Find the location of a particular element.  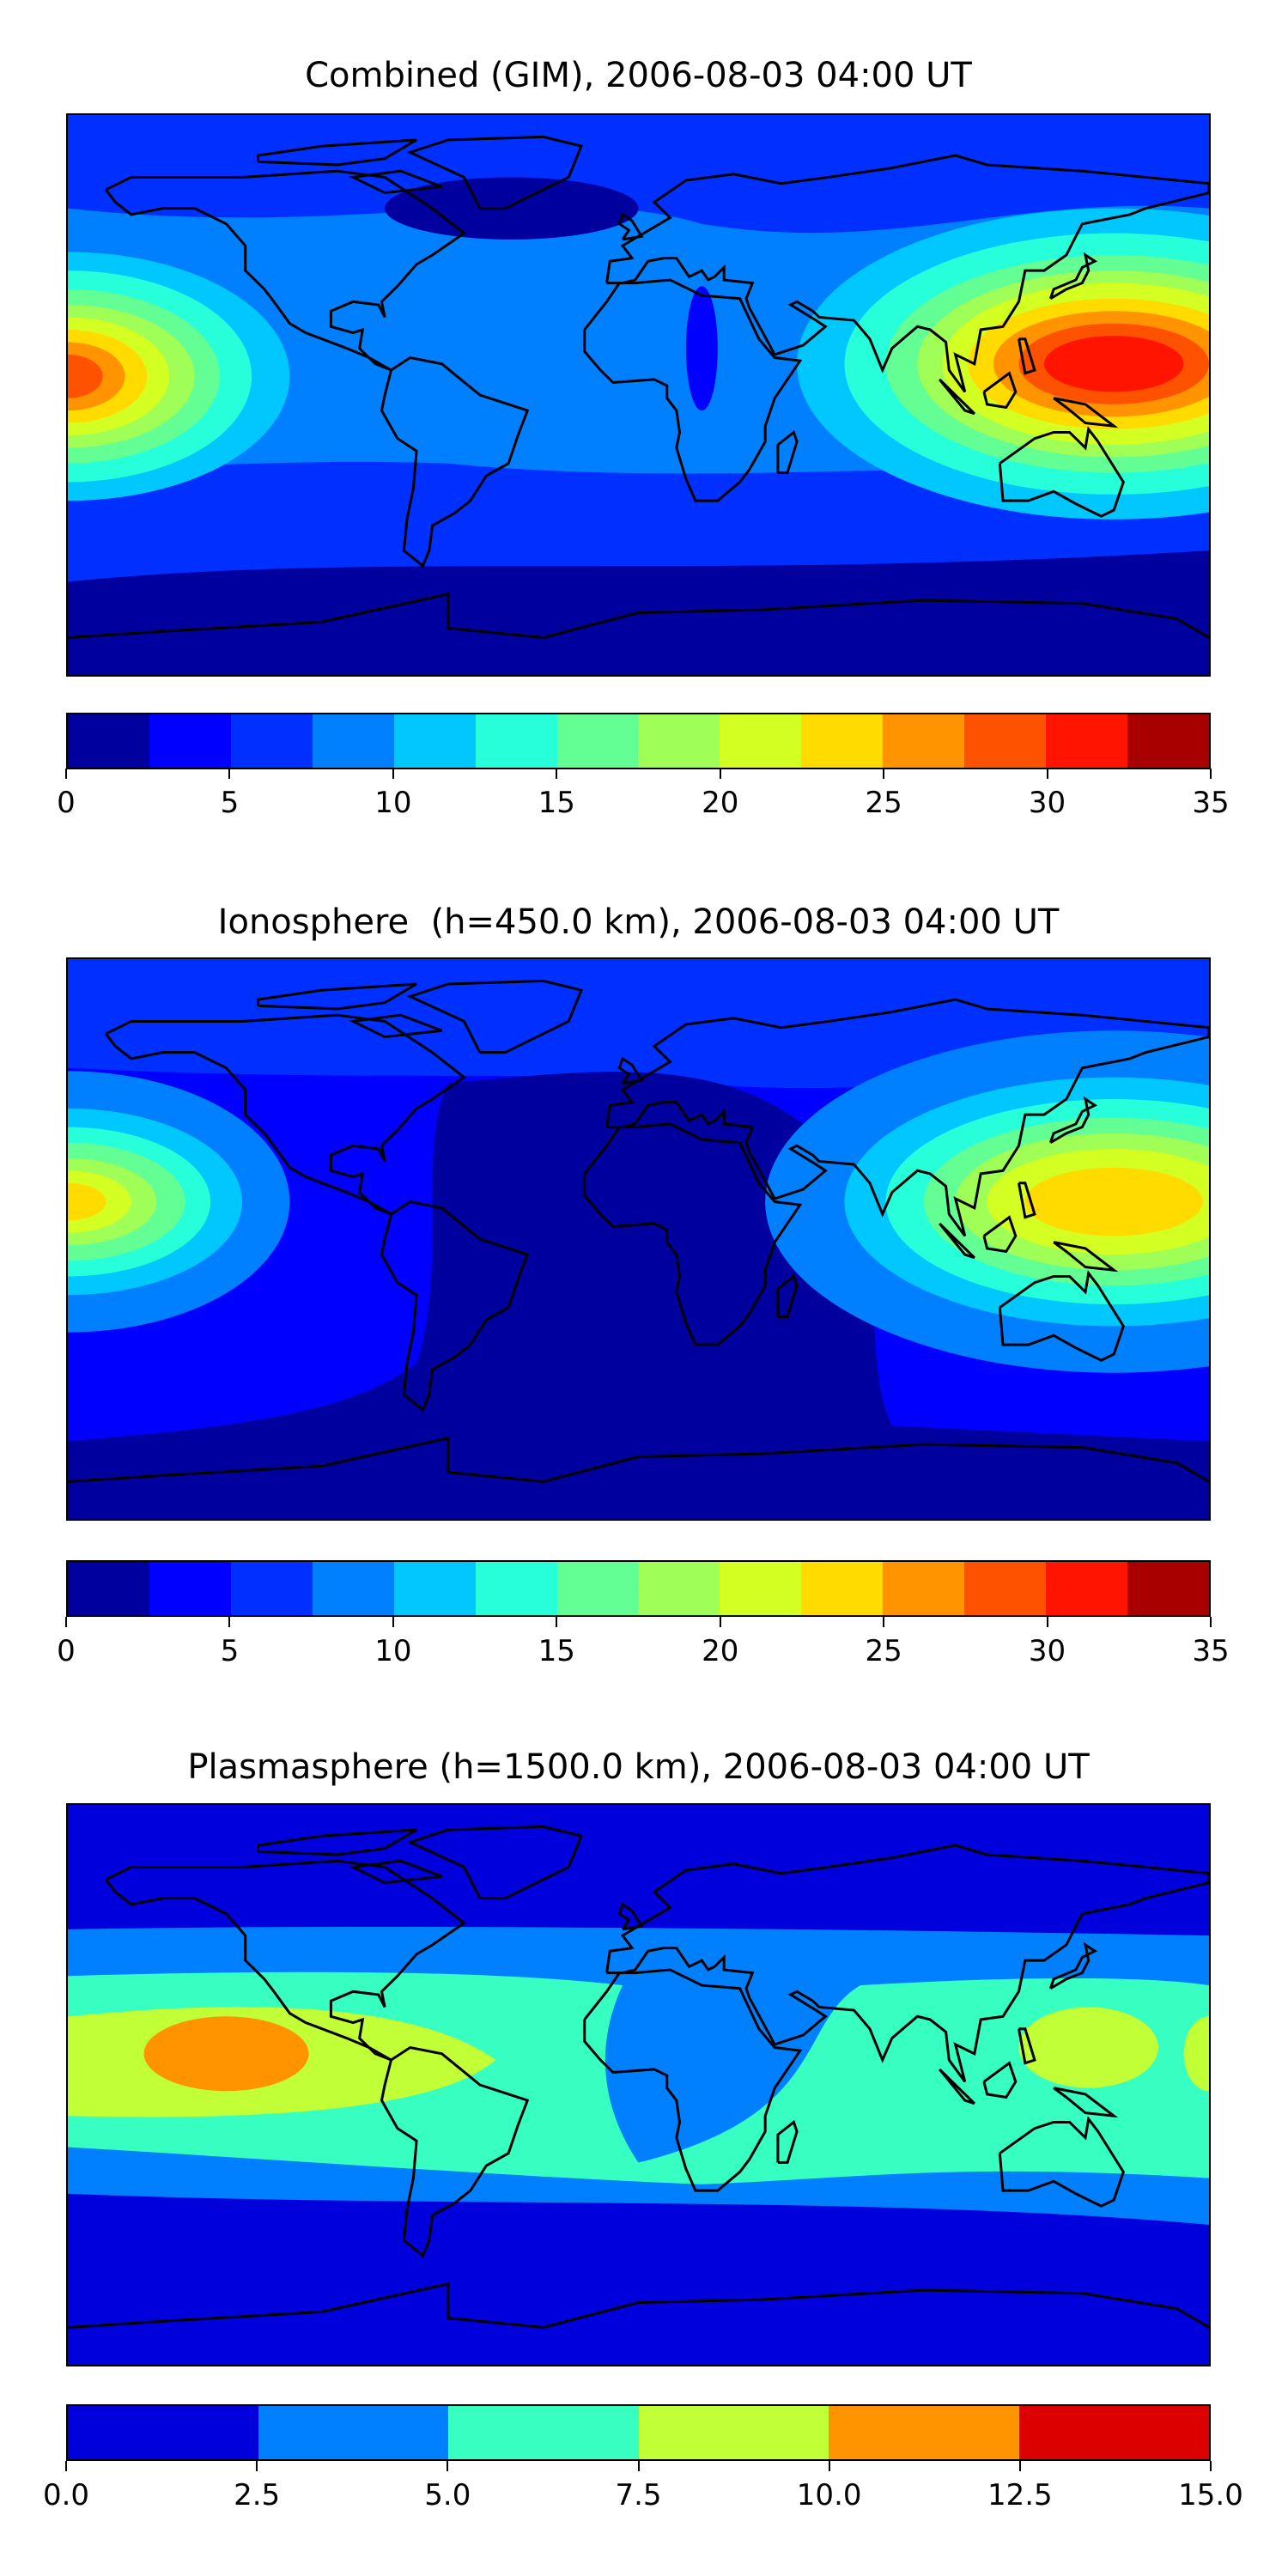

colorbar-tick-label: 12.5 is located at coordinates (1020, 2495).